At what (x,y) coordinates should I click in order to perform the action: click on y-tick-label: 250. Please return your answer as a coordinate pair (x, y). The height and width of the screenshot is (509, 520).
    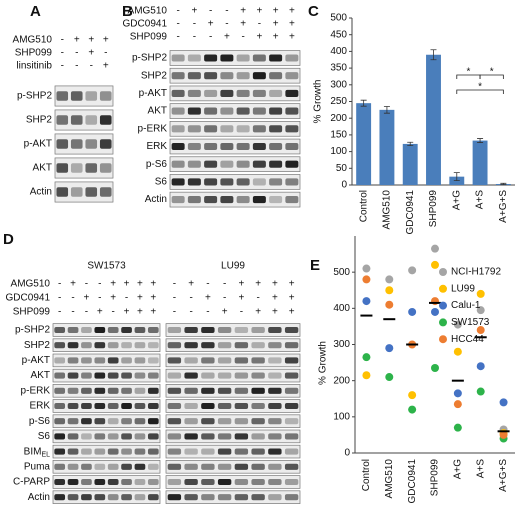
    Looking at the image, I should click on (338, 101).